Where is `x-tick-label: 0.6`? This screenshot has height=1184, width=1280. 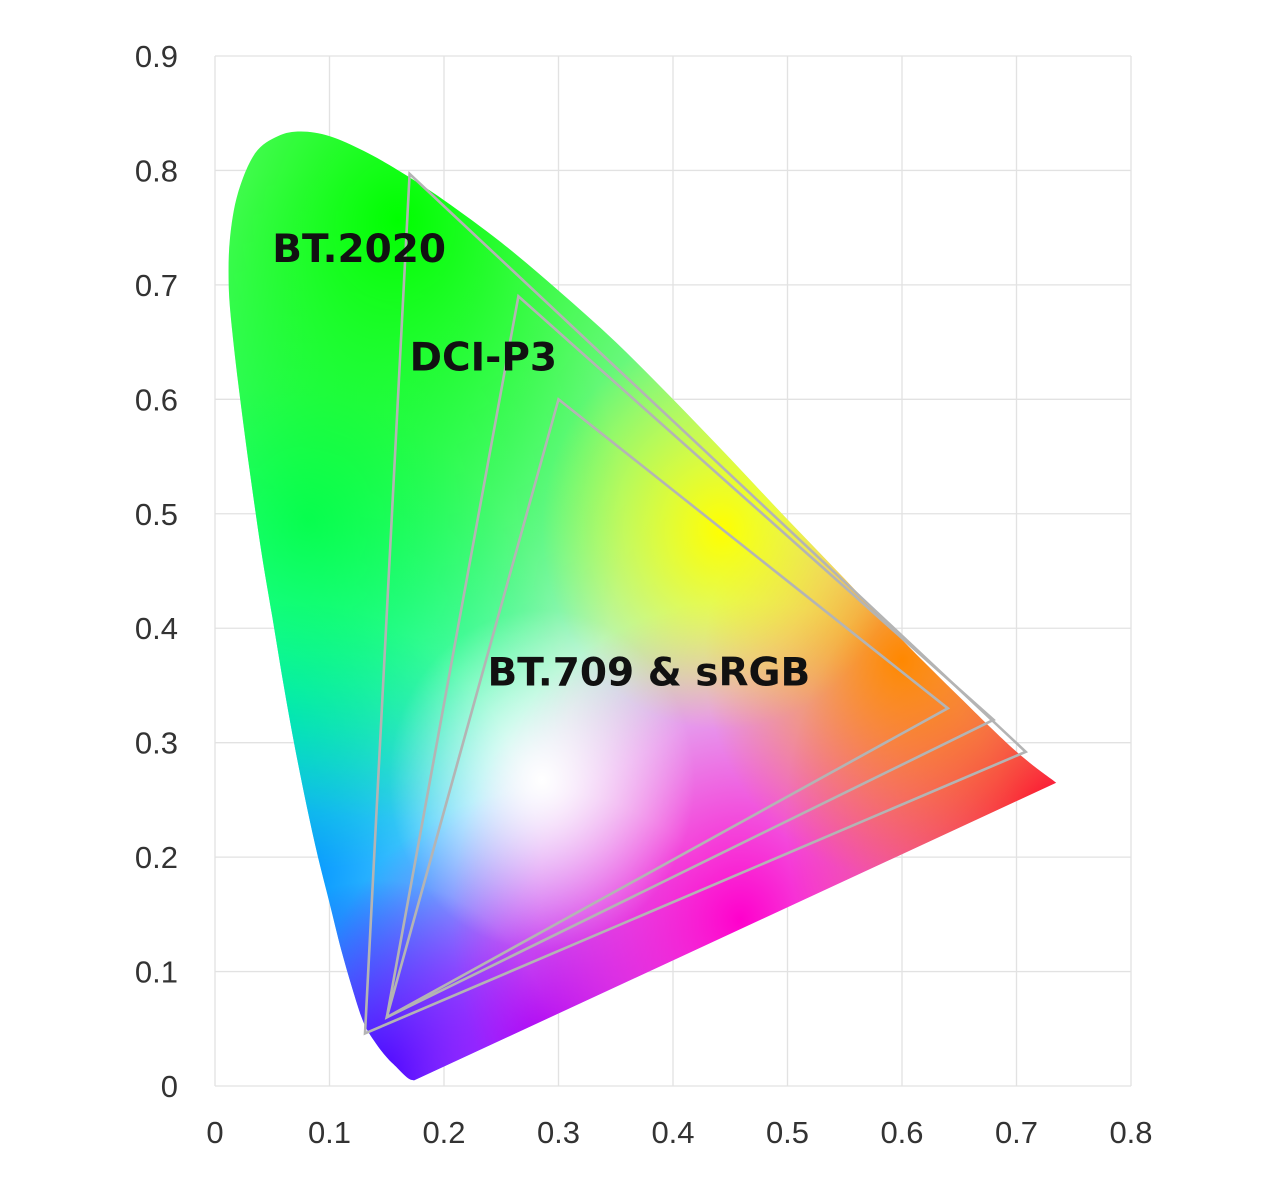
x-tick-label: 0.6 is located at coordinates (901, 1132).